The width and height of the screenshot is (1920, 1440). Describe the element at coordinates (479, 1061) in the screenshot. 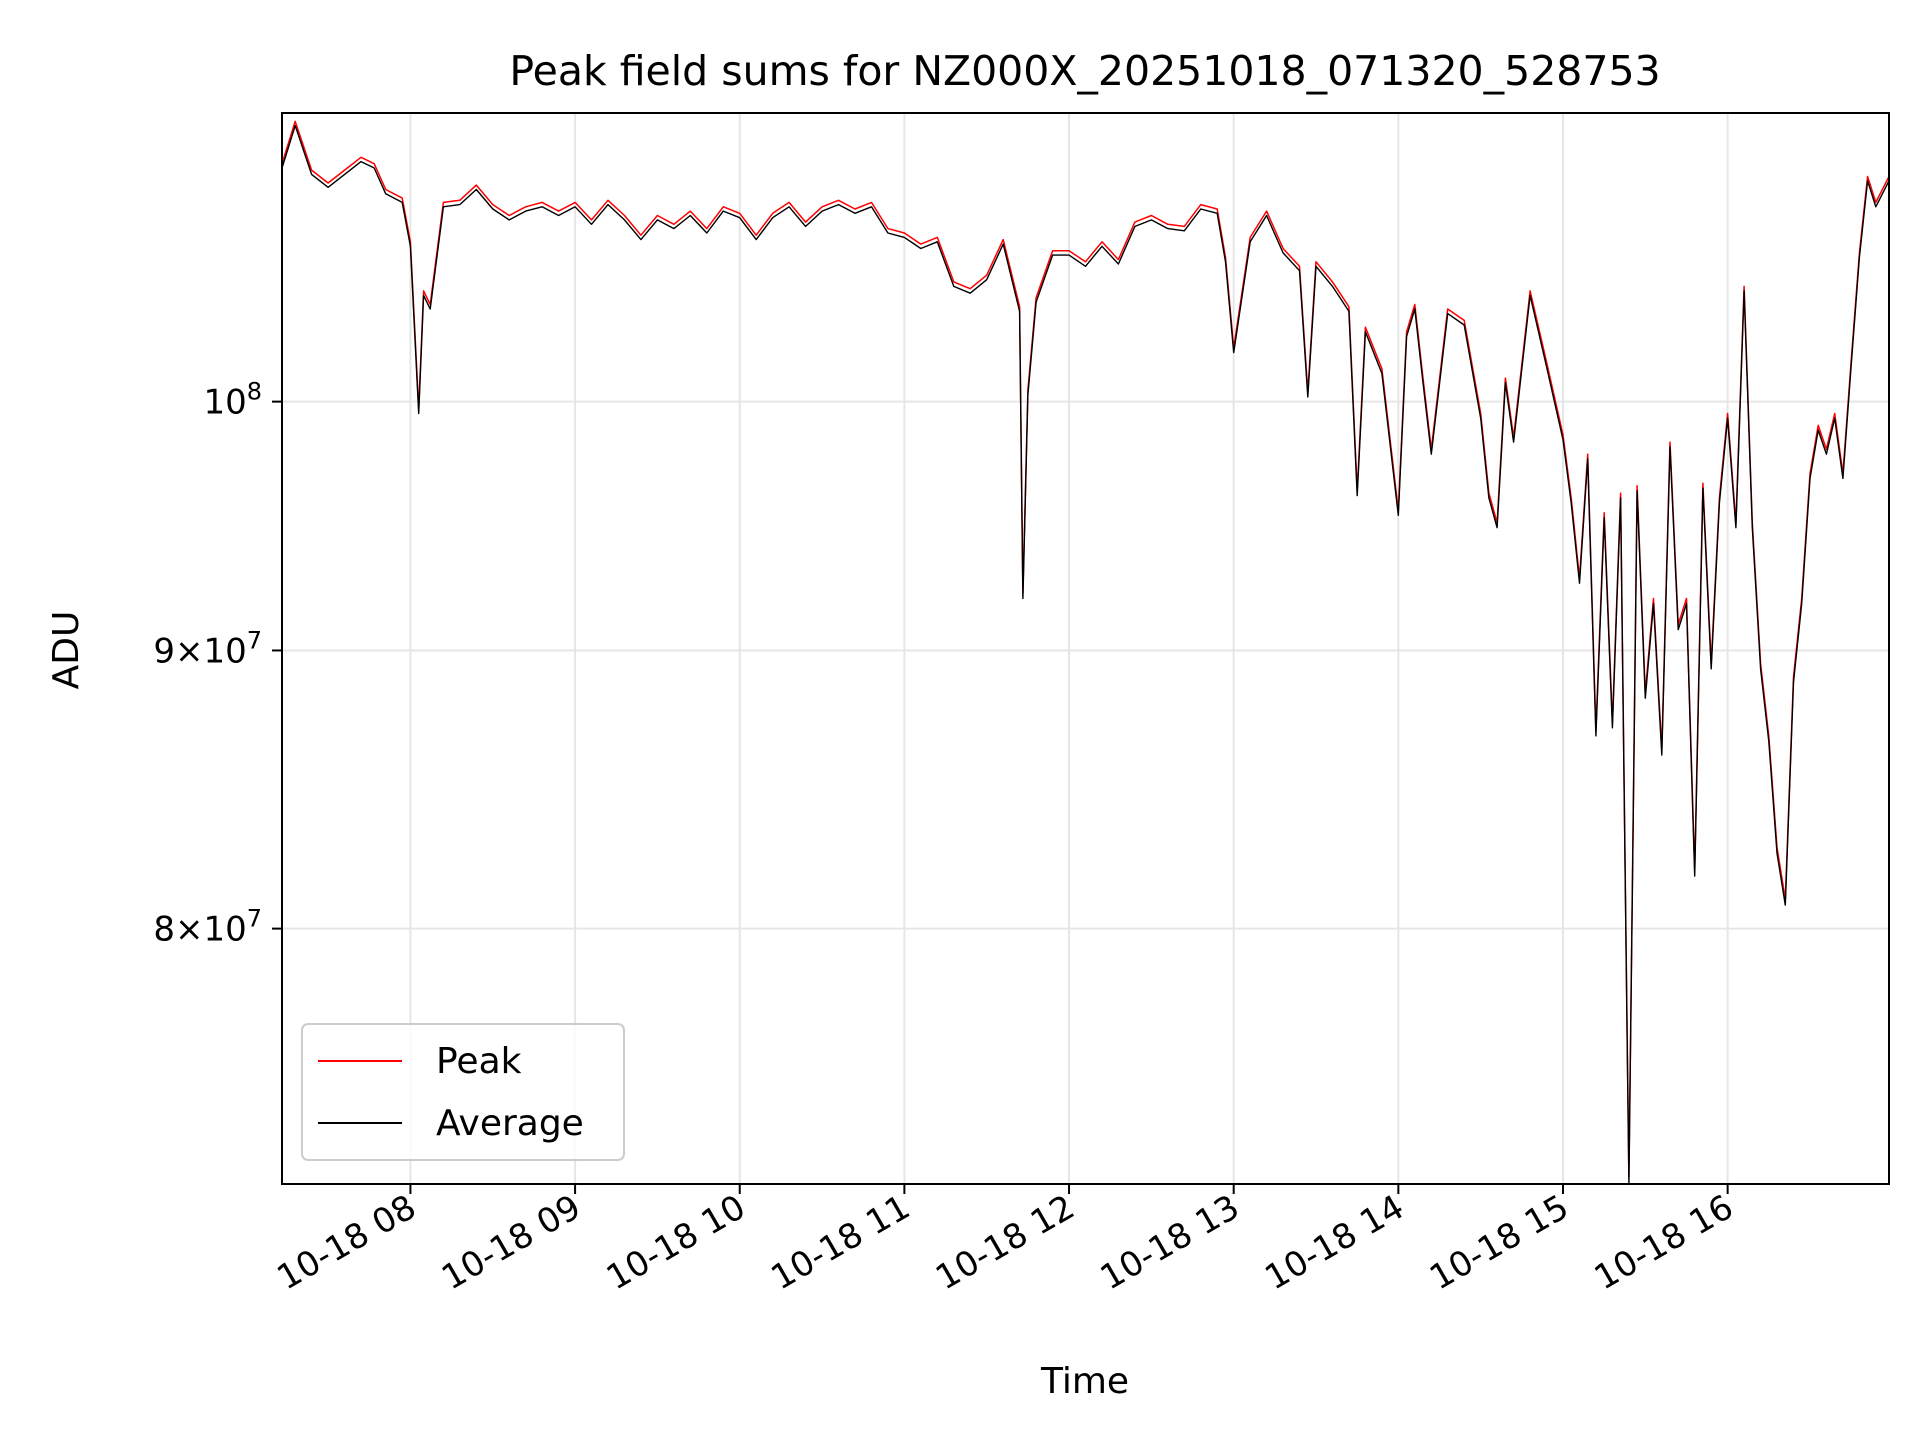

I see `legend-label-peak: Peak` at that location.